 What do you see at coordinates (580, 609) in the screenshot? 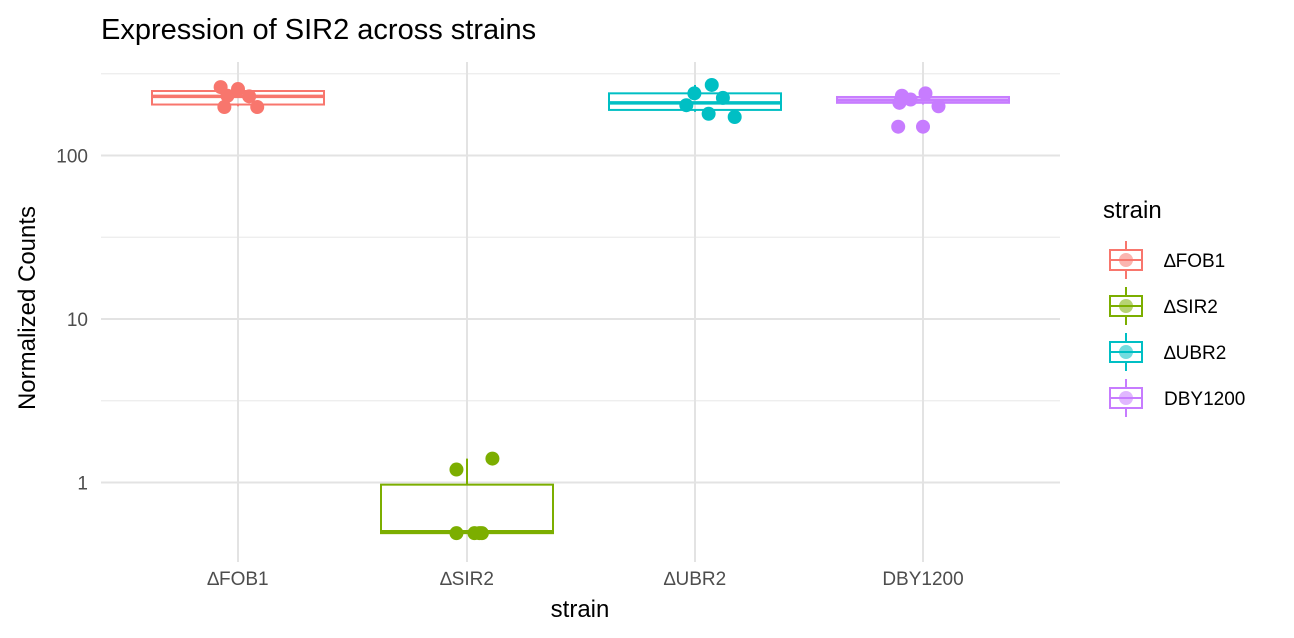
I see `x-axis-title: strain` at bounding box center [580, 609].